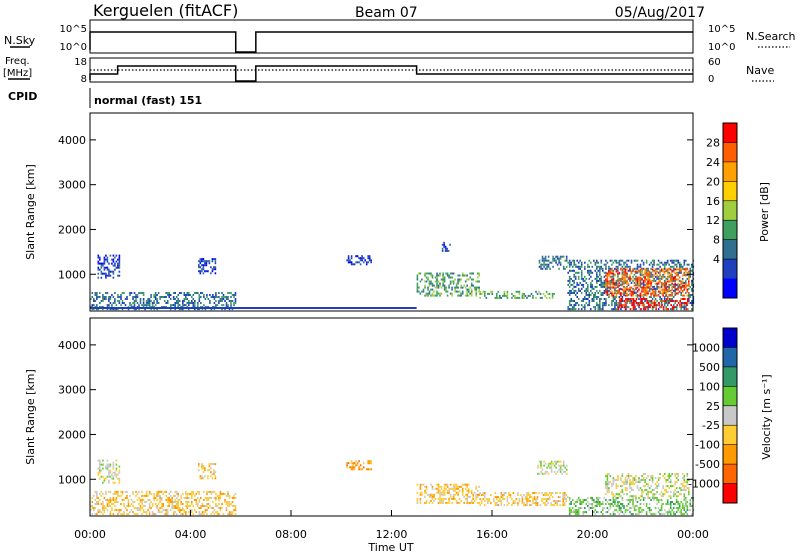 This screenshot has height=554, width=800. I want to click on colorbar-tick-label: -1000, so click(704, 484).